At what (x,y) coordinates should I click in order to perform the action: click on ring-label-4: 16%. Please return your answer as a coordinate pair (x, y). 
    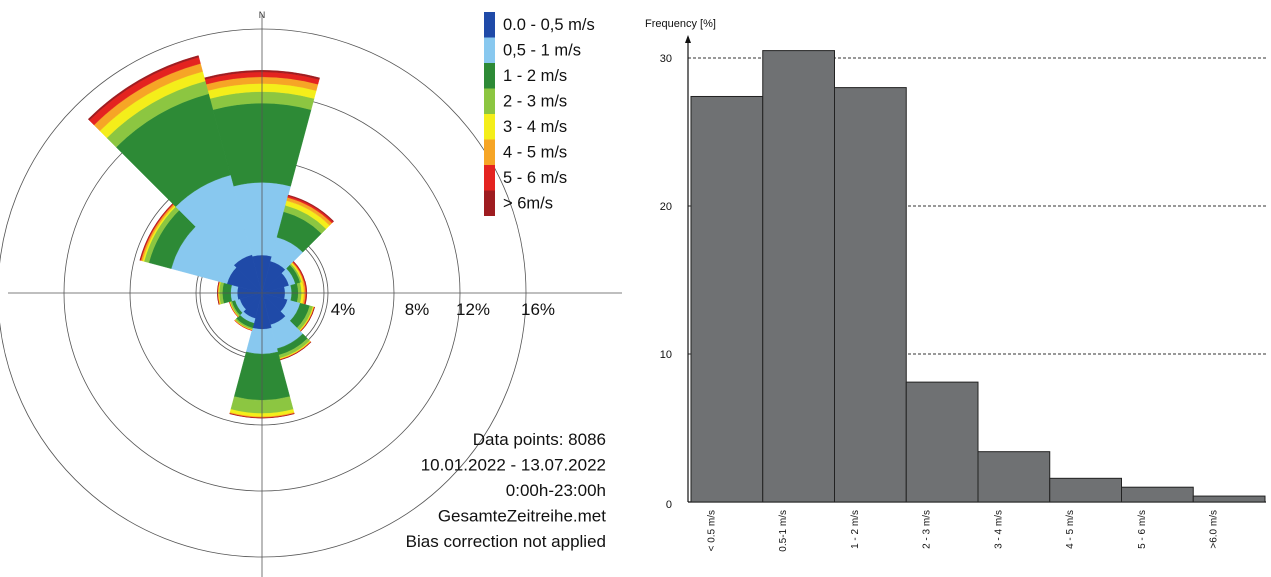
    Looking at the image, I should click on (538, 309).